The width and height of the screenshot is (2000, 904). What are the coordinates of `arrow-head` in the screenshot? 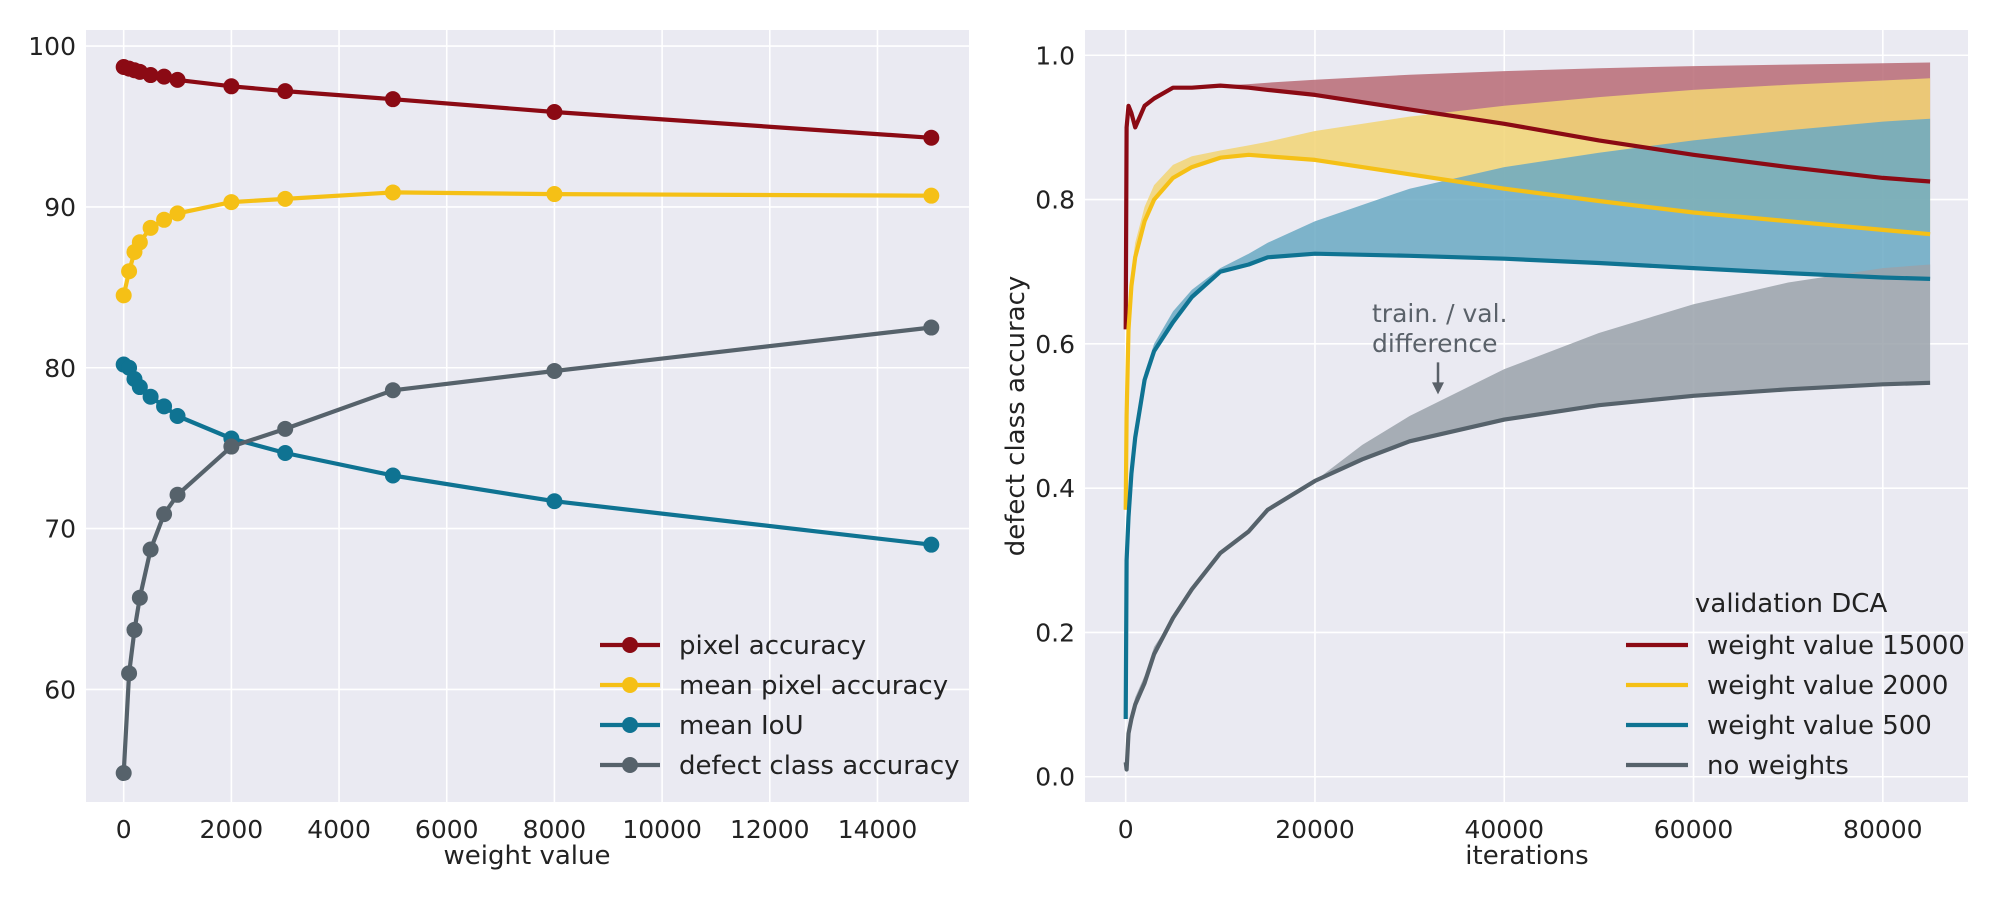 It's located at (1438, 388).